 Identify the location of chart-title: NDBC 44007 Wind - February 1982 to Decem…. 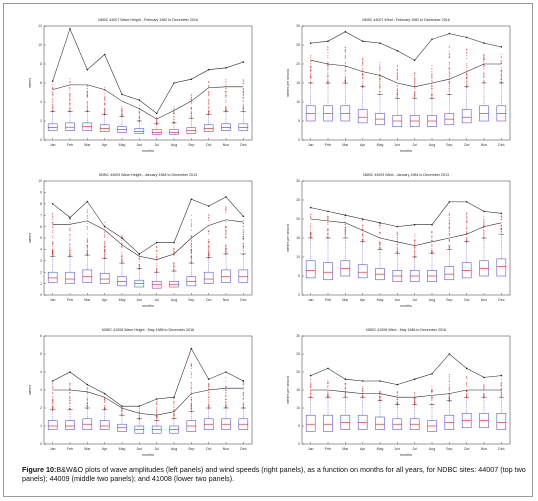
(406, 20).